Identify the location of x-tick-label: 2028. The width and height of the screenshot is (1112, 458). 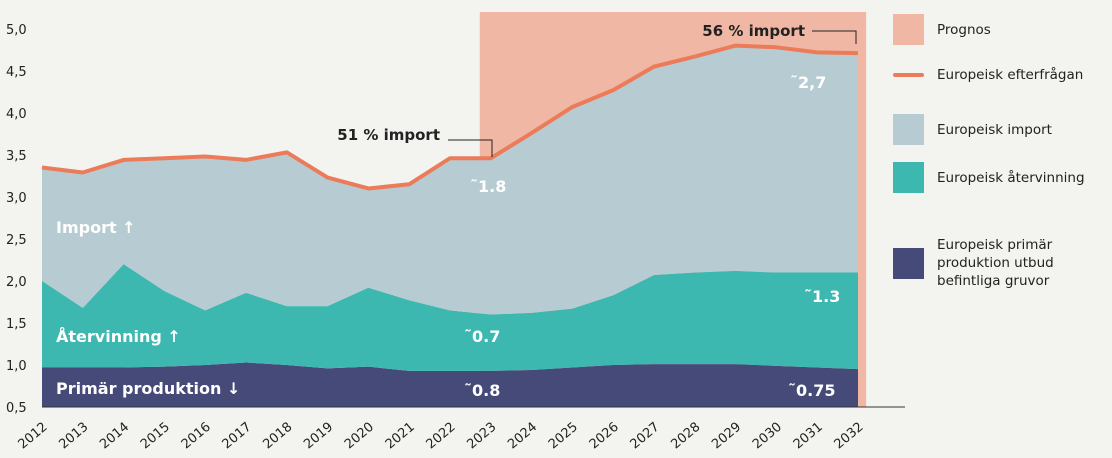
(685, 436).